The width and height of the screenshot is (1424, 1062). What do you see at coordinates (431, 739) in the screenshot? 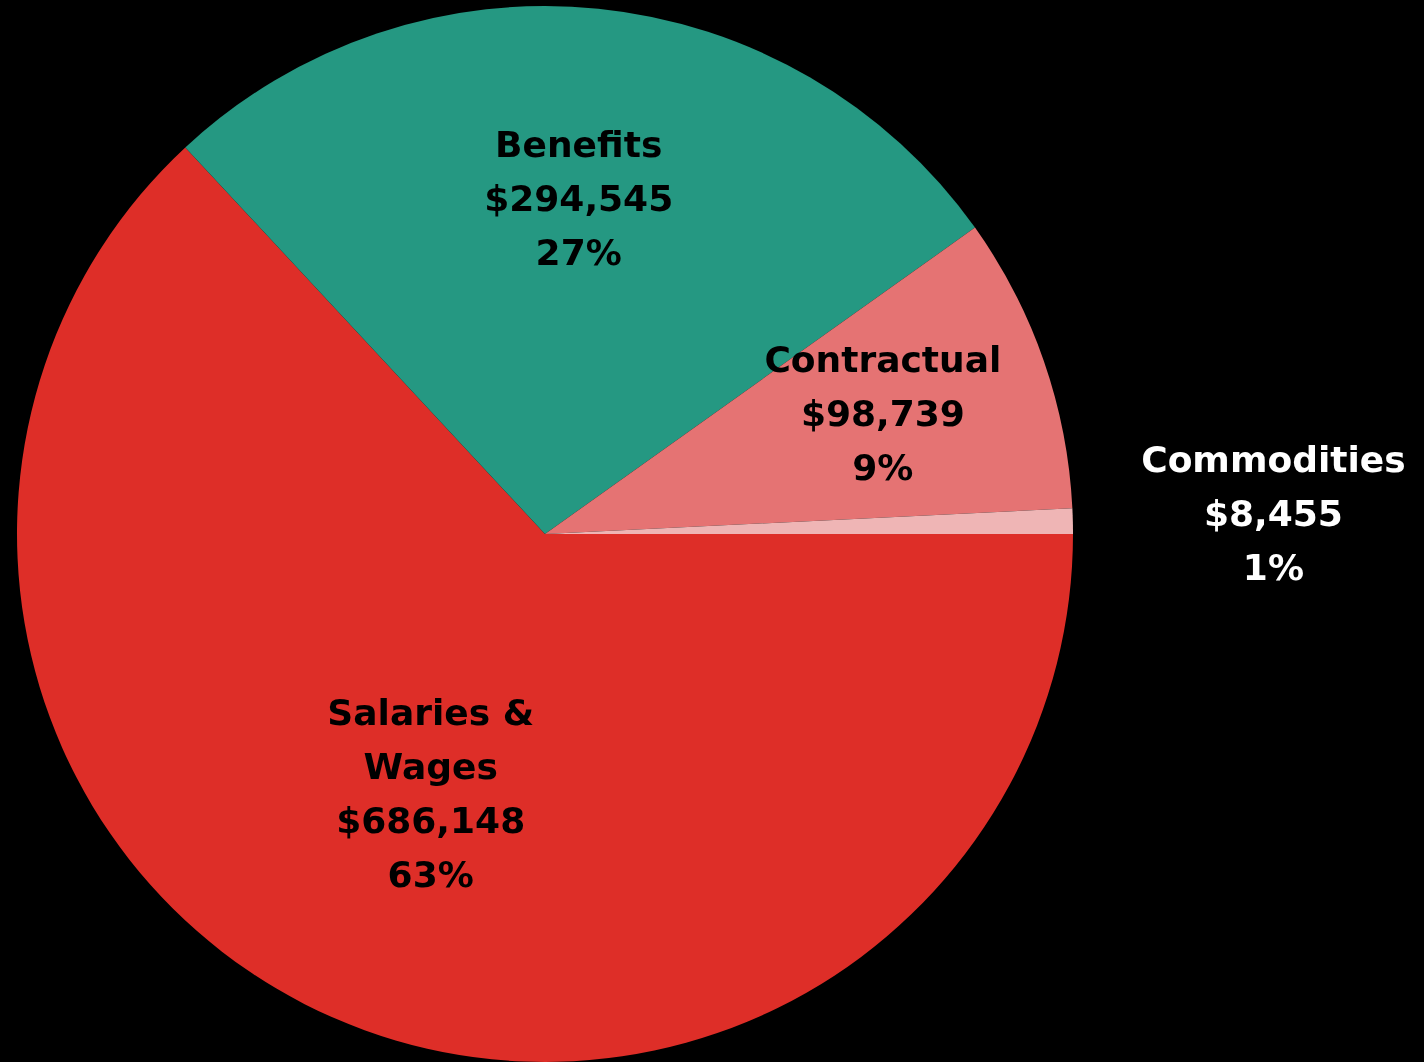
I see `slice-label: Salaries & Wages` at bounding box center [431, 739].